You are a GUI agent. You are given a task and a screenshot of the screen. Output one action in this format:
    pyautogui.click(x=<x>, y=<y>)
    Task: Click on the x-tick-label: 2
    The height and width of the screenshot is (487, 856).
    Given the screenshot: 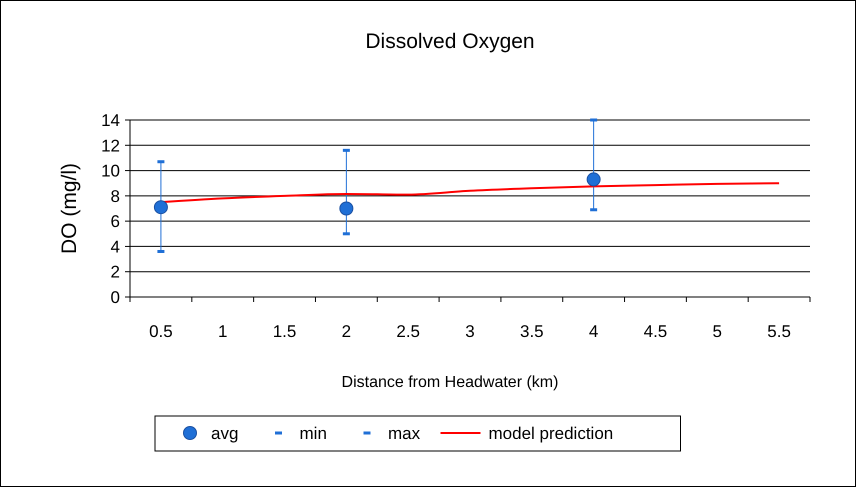 What is the action you would take?
    pyautogui.click(x=347, y=331)
    